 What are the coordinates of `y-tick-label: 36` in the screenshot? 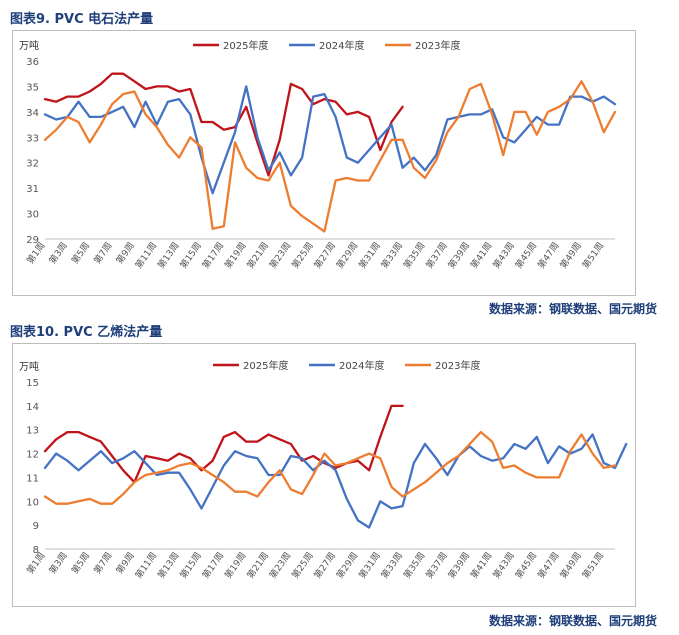 It's located at (32, 62).